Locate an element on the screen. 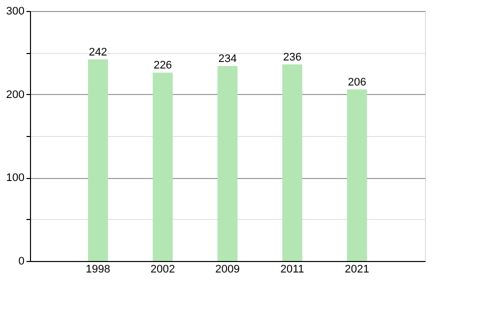  y-tick-label: 200 is located at coordinates (15, 94).